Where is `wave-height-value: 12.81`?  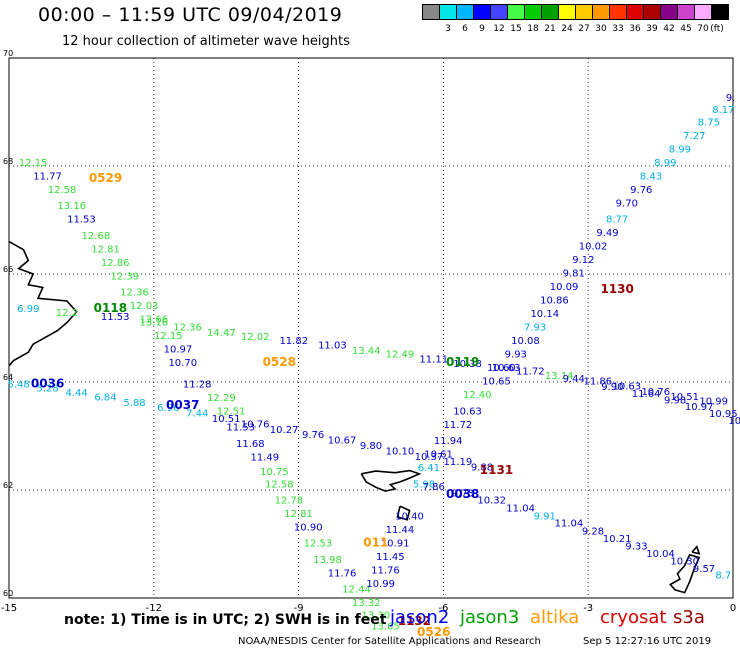 wave-height-value: 12.81 is located at coordinates (298, 514).